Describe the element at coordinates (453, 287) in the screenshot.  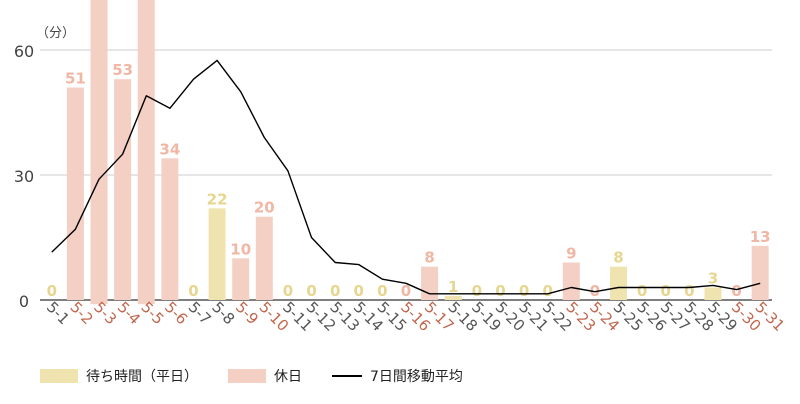
I see `value-label: 1` at that location.